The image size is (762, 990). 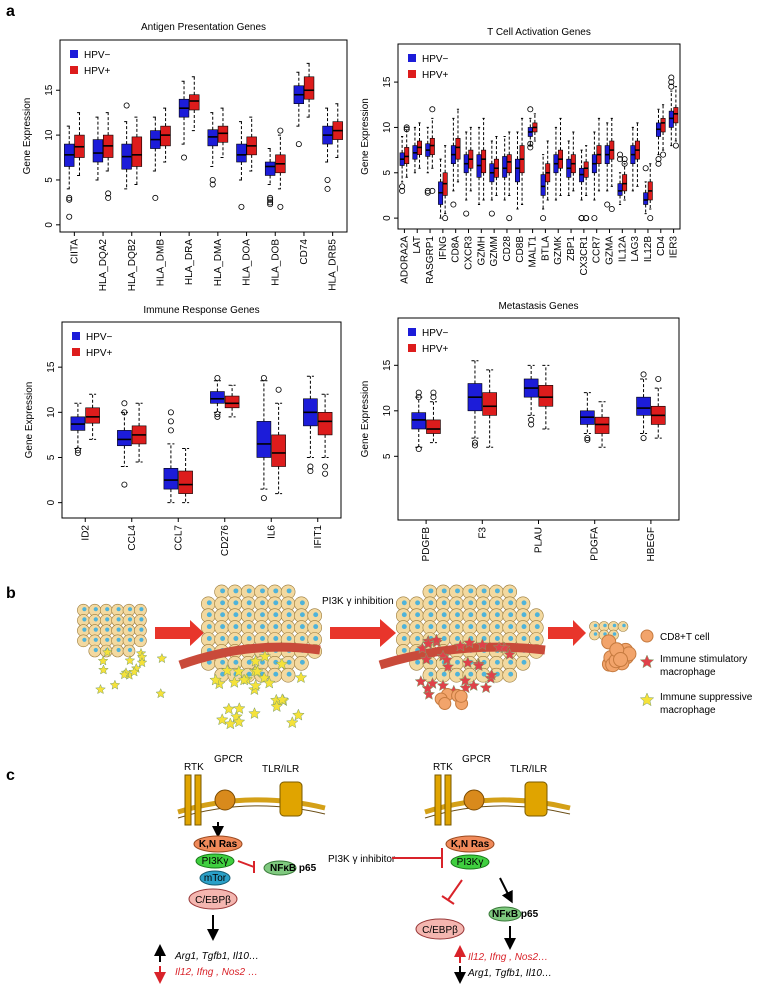 What do you see at coordinates (476, 759) in the screenshot?
I see `label: GPCR` at bounding box center [476, 759].